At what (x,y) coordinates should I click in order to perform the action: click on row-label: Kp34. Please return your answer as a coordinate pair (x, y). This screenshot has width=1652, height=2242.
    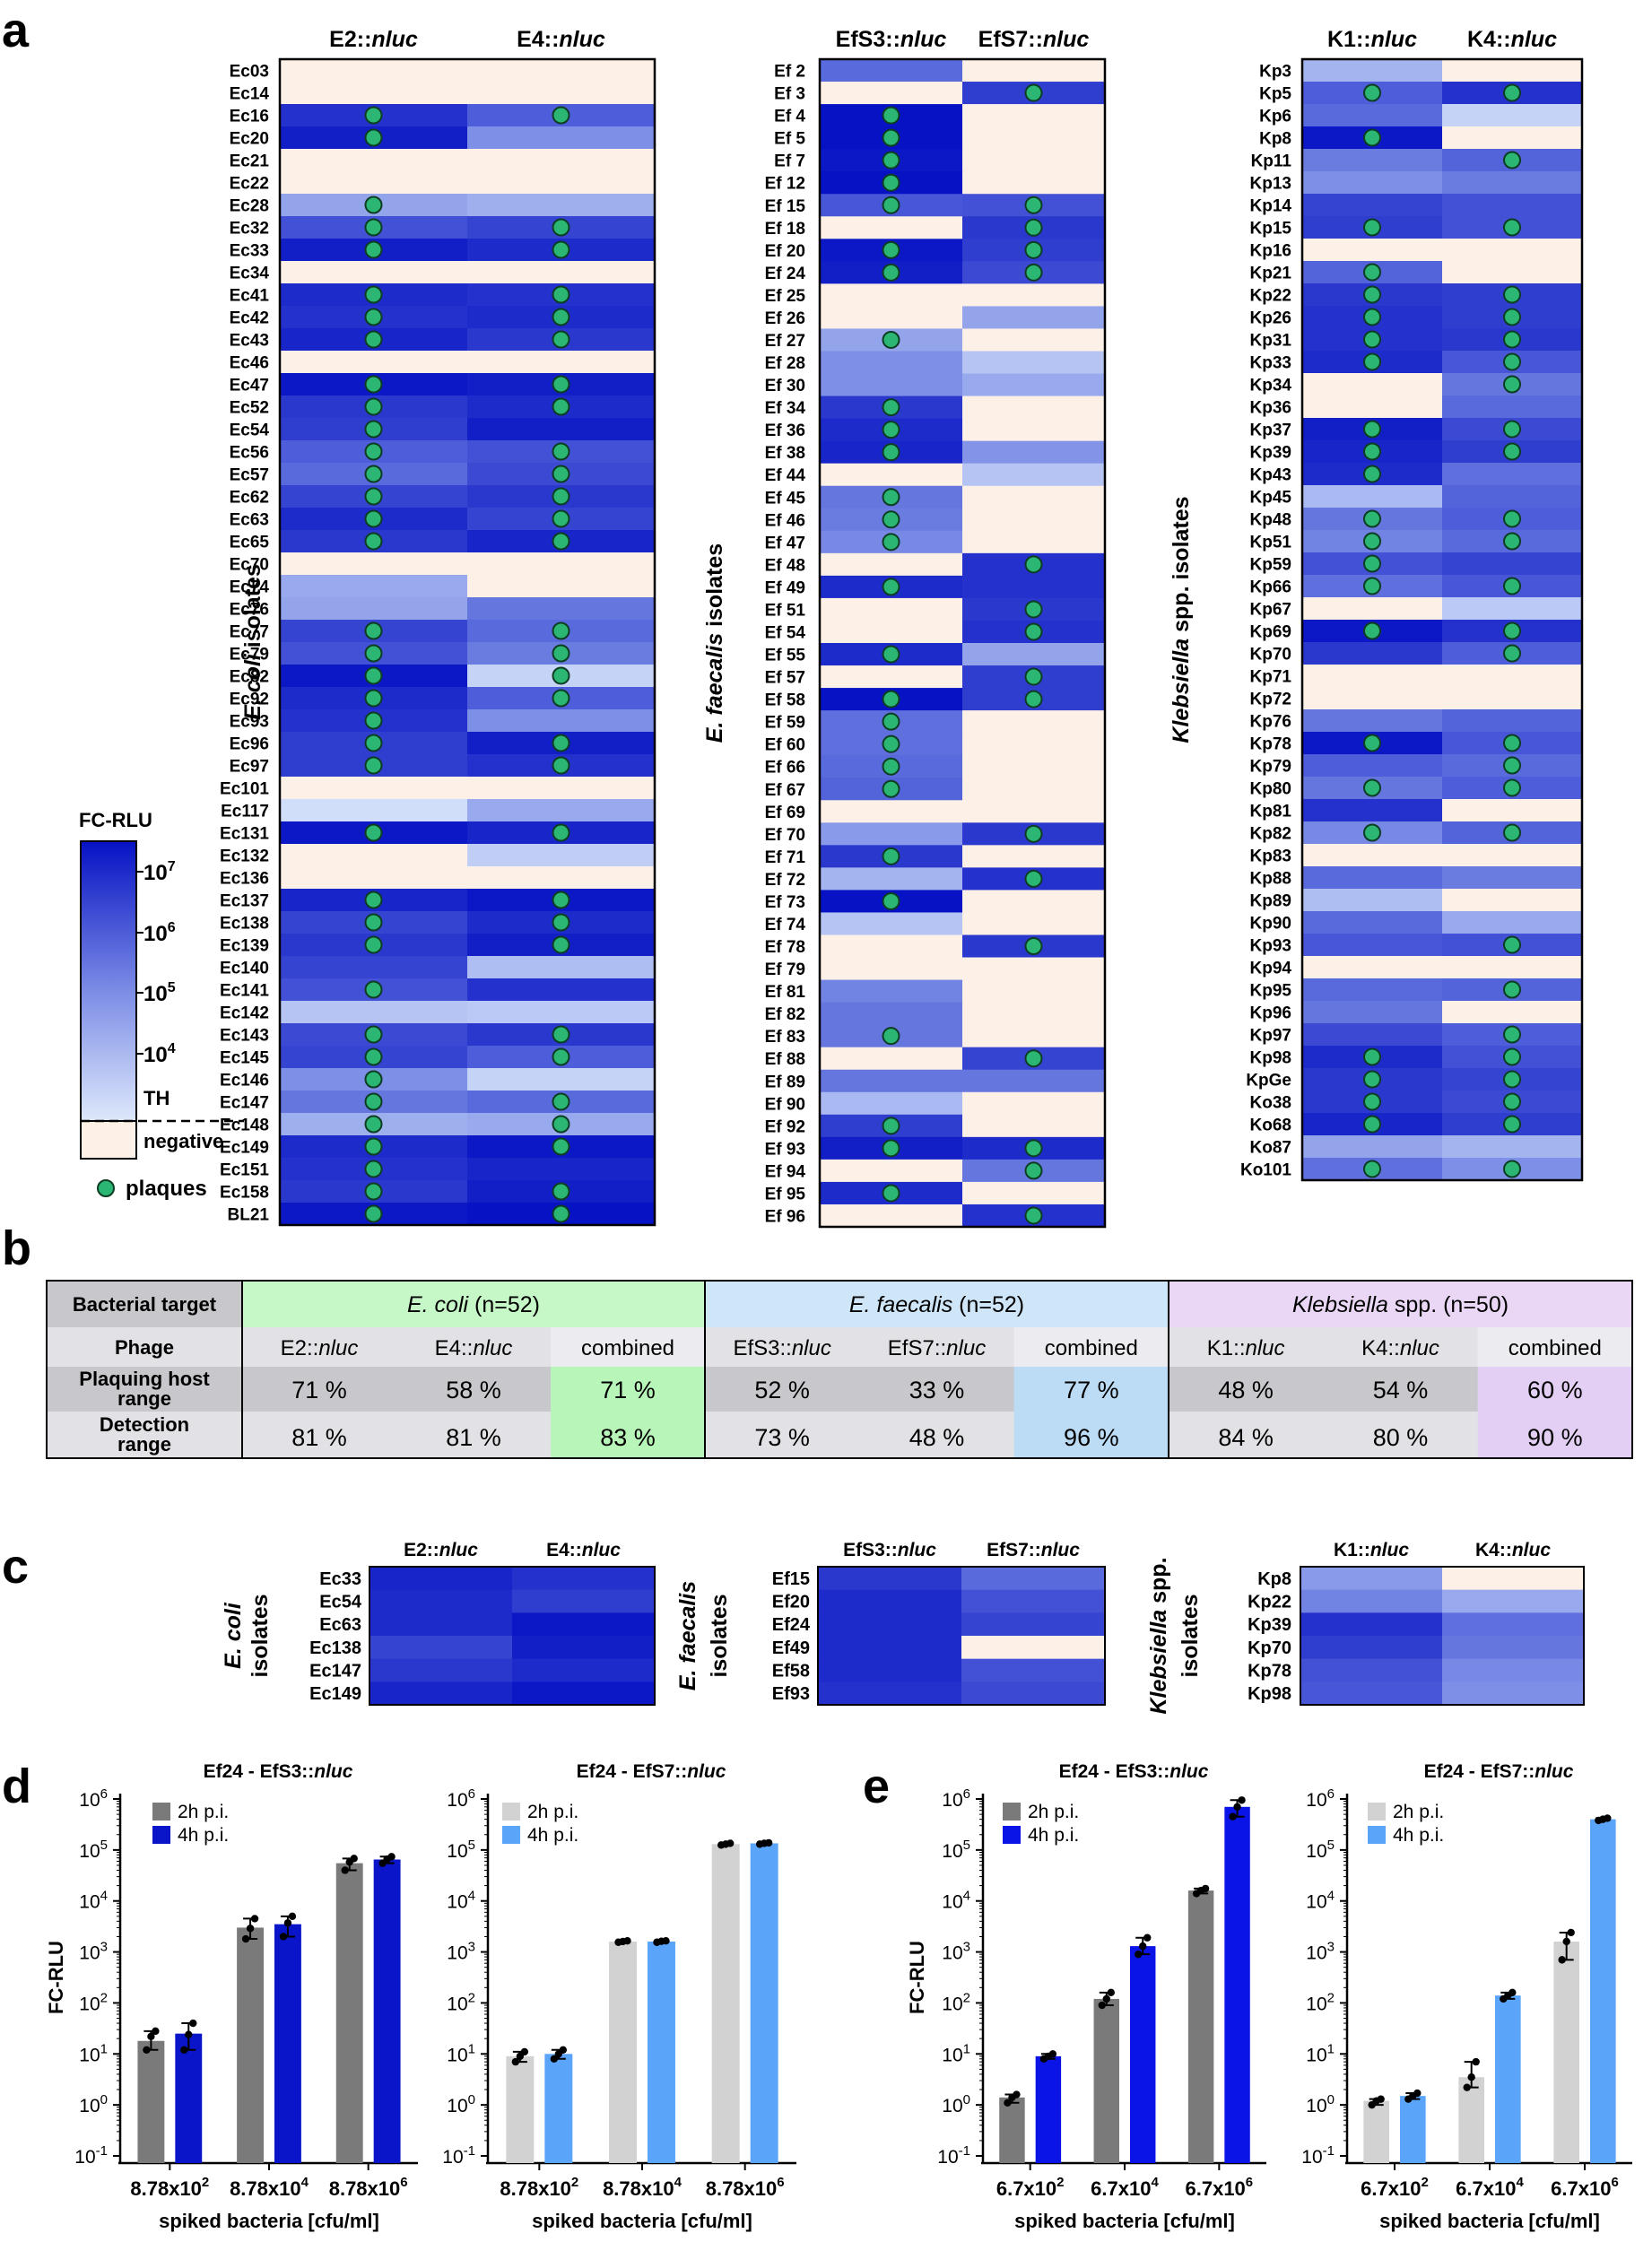
    Looking at the image, I should click on (1271, 386).